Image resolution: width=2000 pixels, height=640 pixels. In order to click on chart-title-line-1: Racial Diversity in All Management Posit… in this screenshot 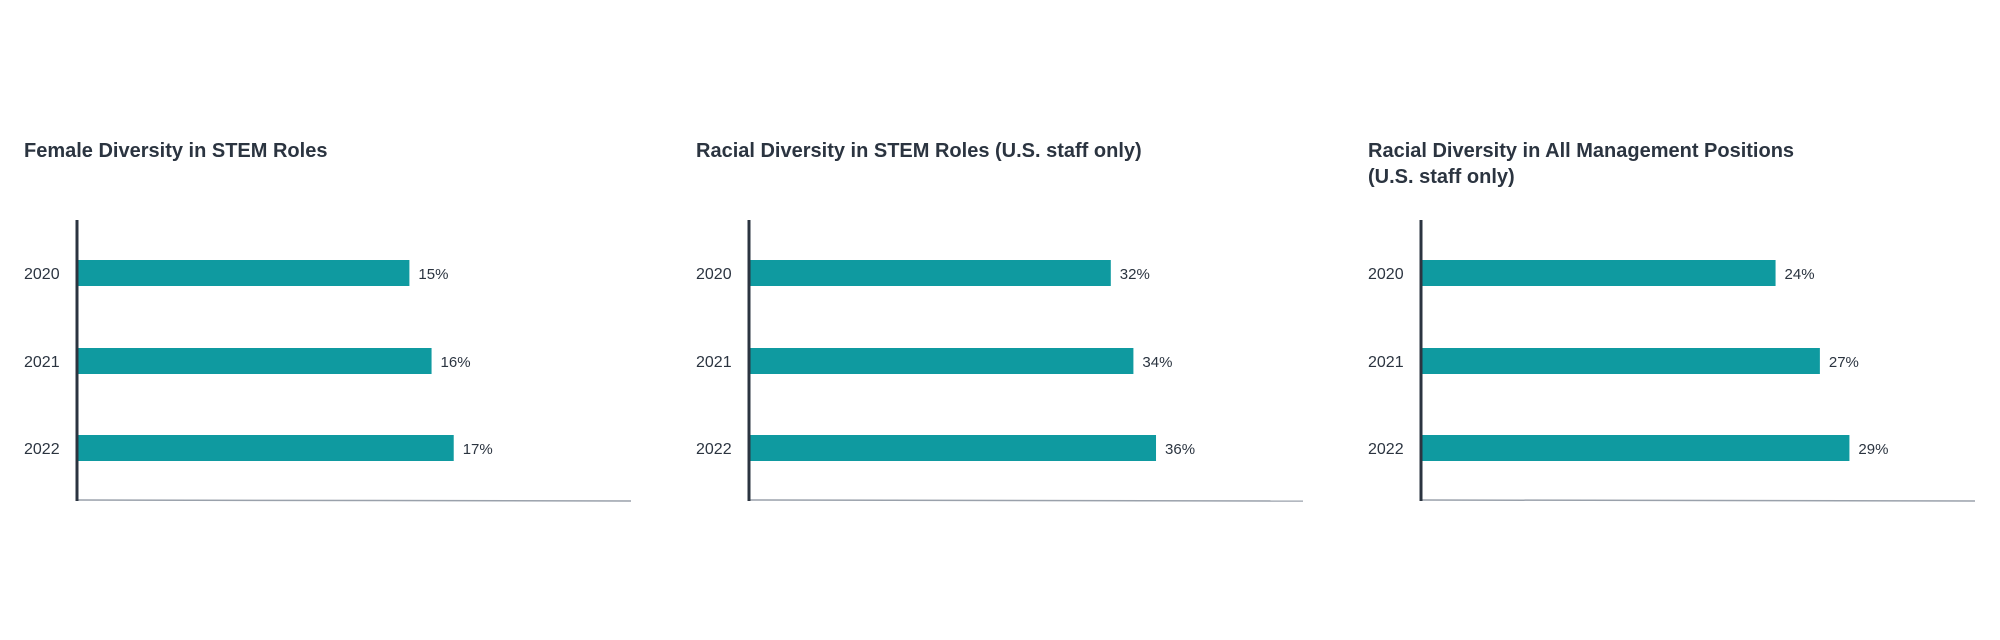, I will do `click(1581, 151)`.